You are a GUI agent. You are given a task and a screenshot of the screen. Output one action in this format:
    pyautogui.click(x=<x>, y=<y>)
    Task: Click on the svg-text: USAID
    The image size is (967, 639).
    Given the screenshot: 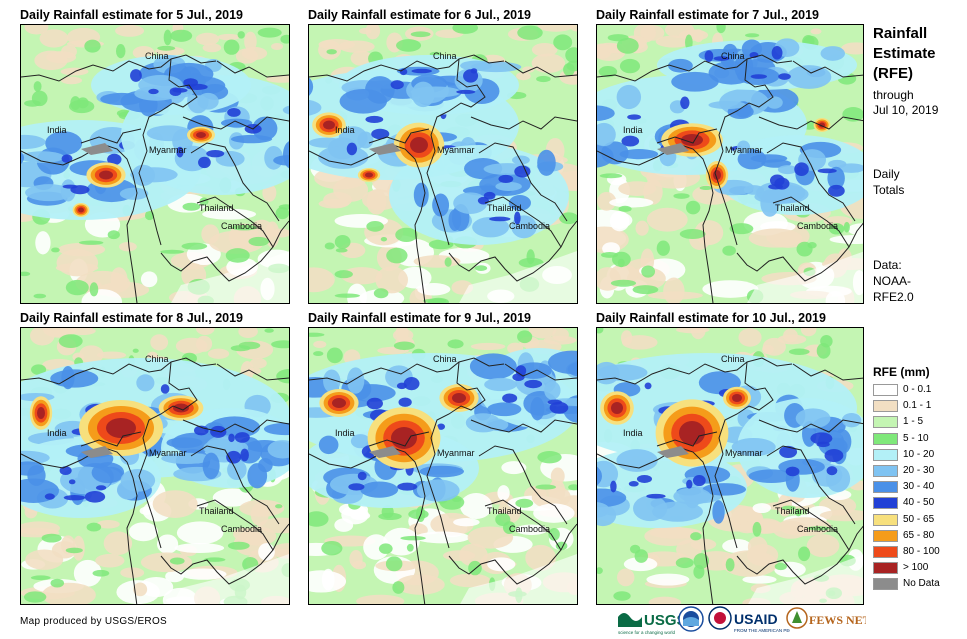 What is the action you would take?
    pyautogui.click(x=756, y=619)
    